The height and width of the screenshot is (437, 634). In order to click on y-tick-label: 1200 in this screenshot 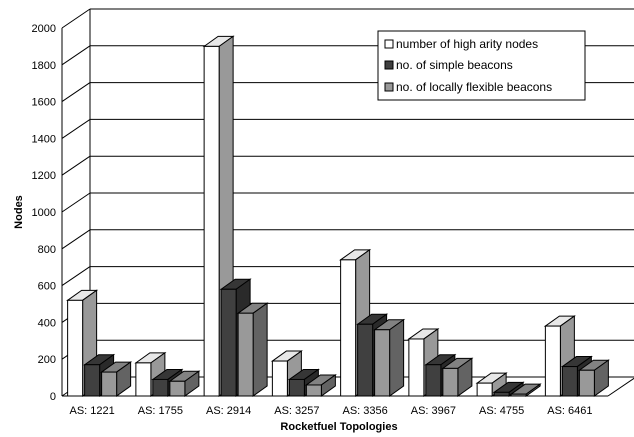, I will do `click(44, 176)`.